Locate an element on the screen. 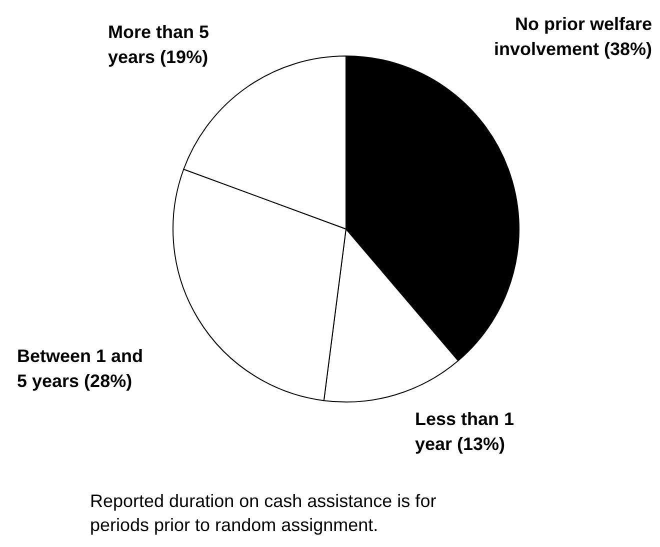  slice-label: Between 1 and 5 years (28%) is located at coordinates (80, 368).